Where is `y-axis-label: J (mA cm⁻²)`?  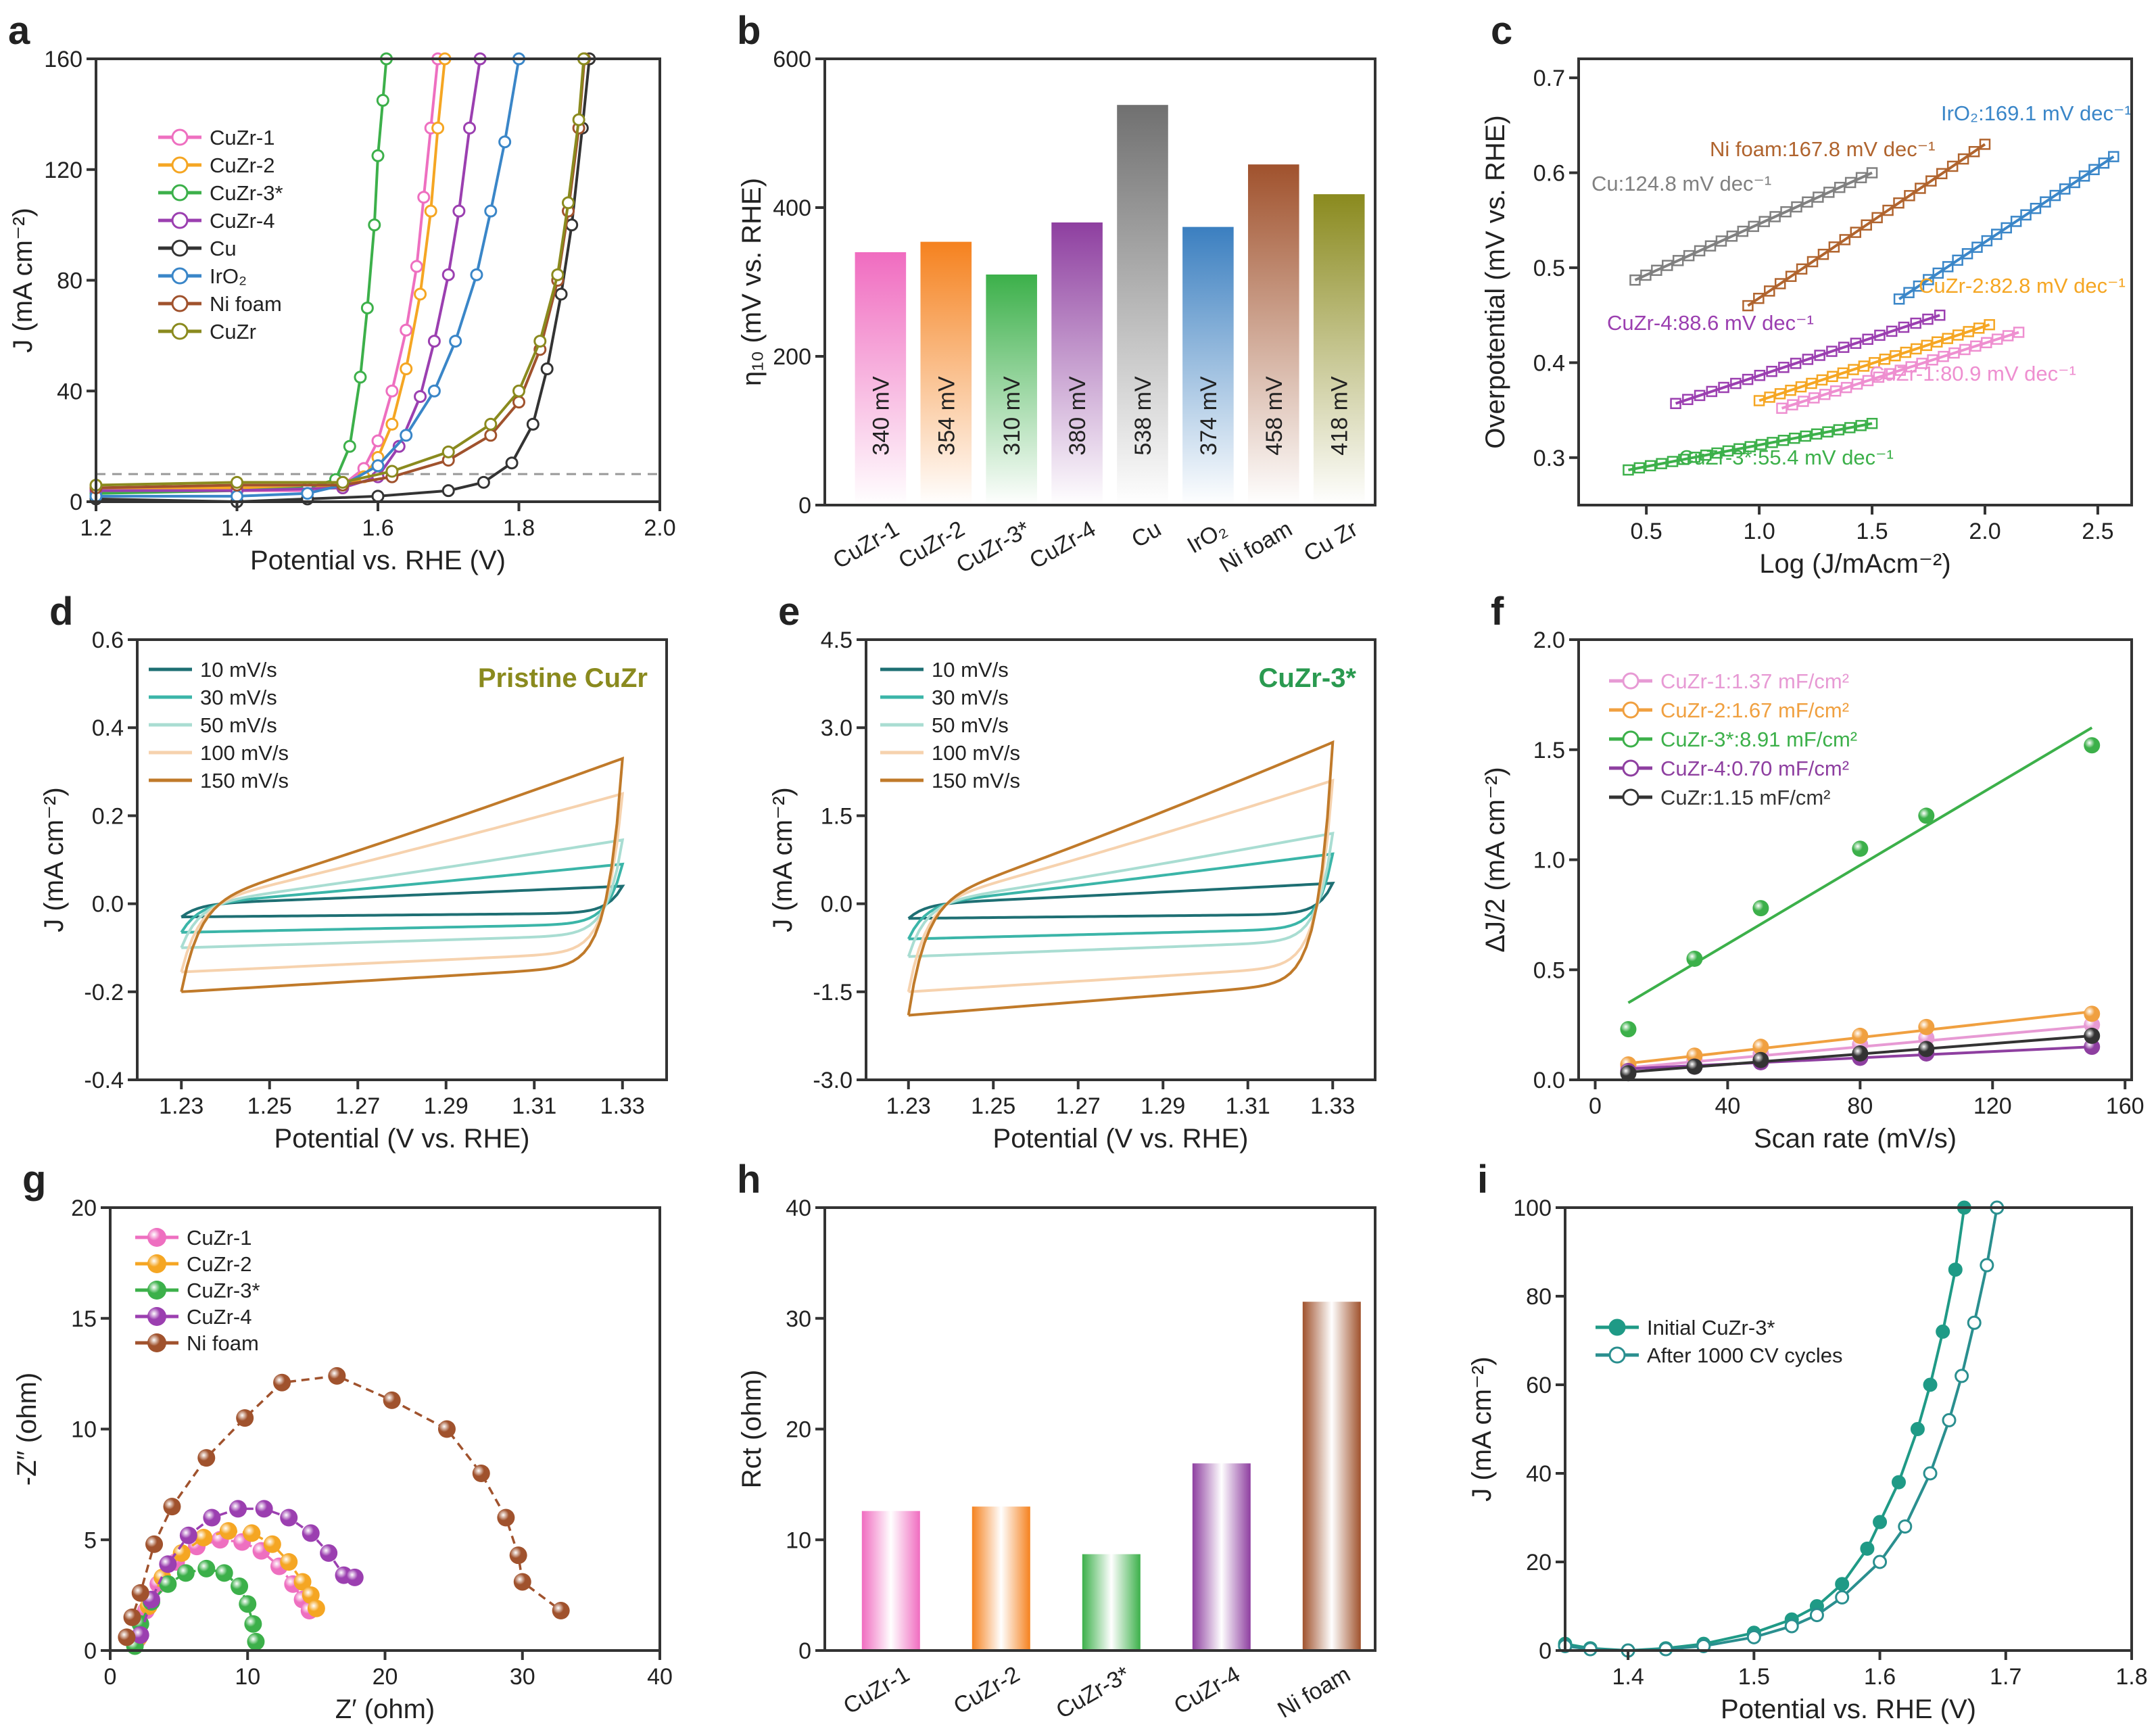
y-axis-label: J (mA cm⁻²) is located at coordinates (54, 859).